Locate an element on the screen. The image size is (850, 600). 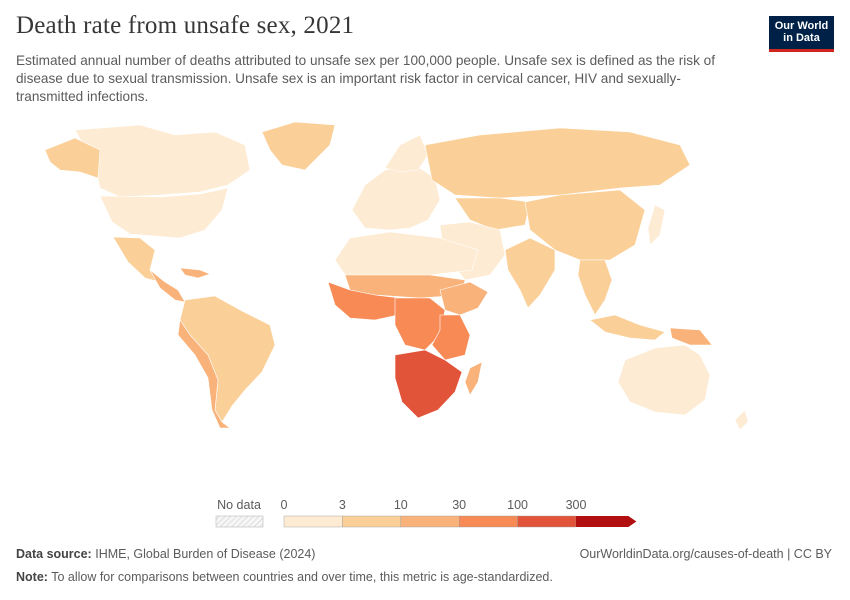
legend-no-data-swatch is located at coordinates (239, 521).